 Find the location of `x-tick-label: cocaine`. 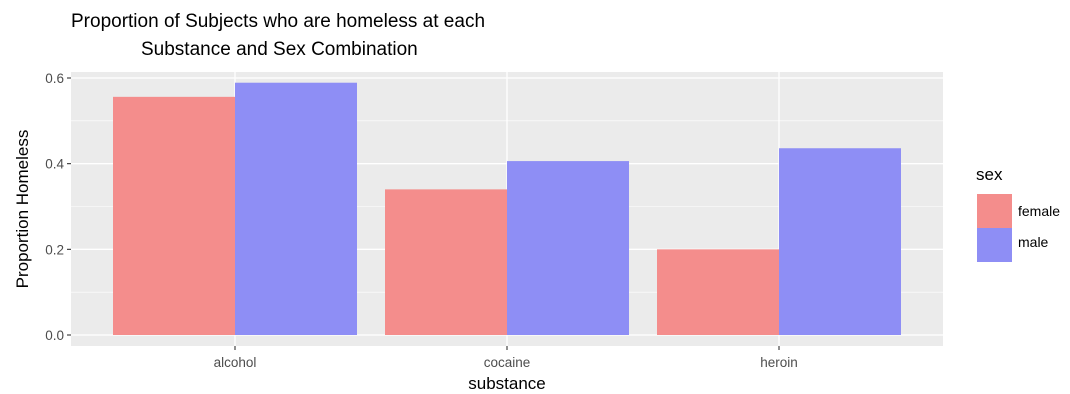

x-tick-label: cocaine is located at coordinates (507, 362).